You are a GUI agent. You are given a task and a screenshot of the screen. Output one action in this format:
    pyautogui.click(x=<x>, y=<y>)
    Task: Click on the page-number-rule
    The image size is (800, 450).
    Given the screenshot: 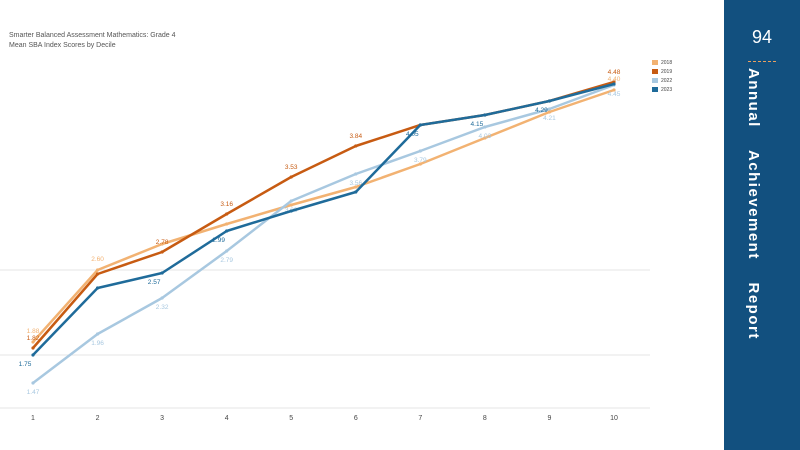 What is the action you would take?
    pyautogui.click(x=762, y=61)
    